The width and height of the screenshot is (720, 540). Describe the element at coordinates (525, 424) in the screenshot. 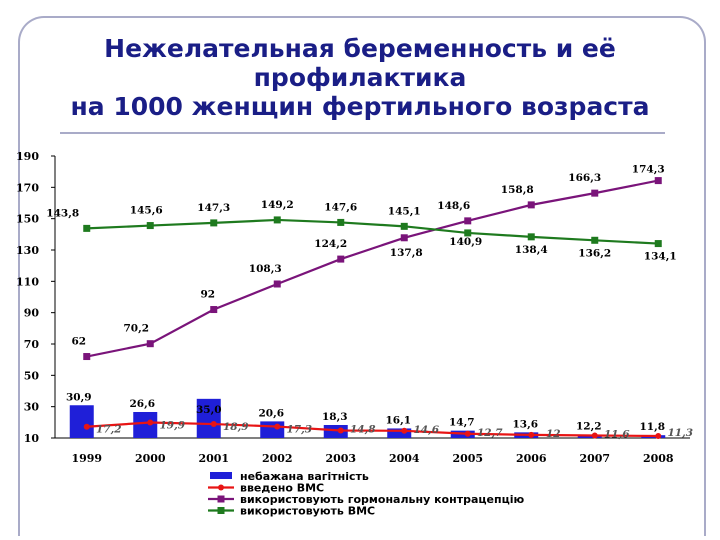

I see `bar-data-label: 13,6` at that location.